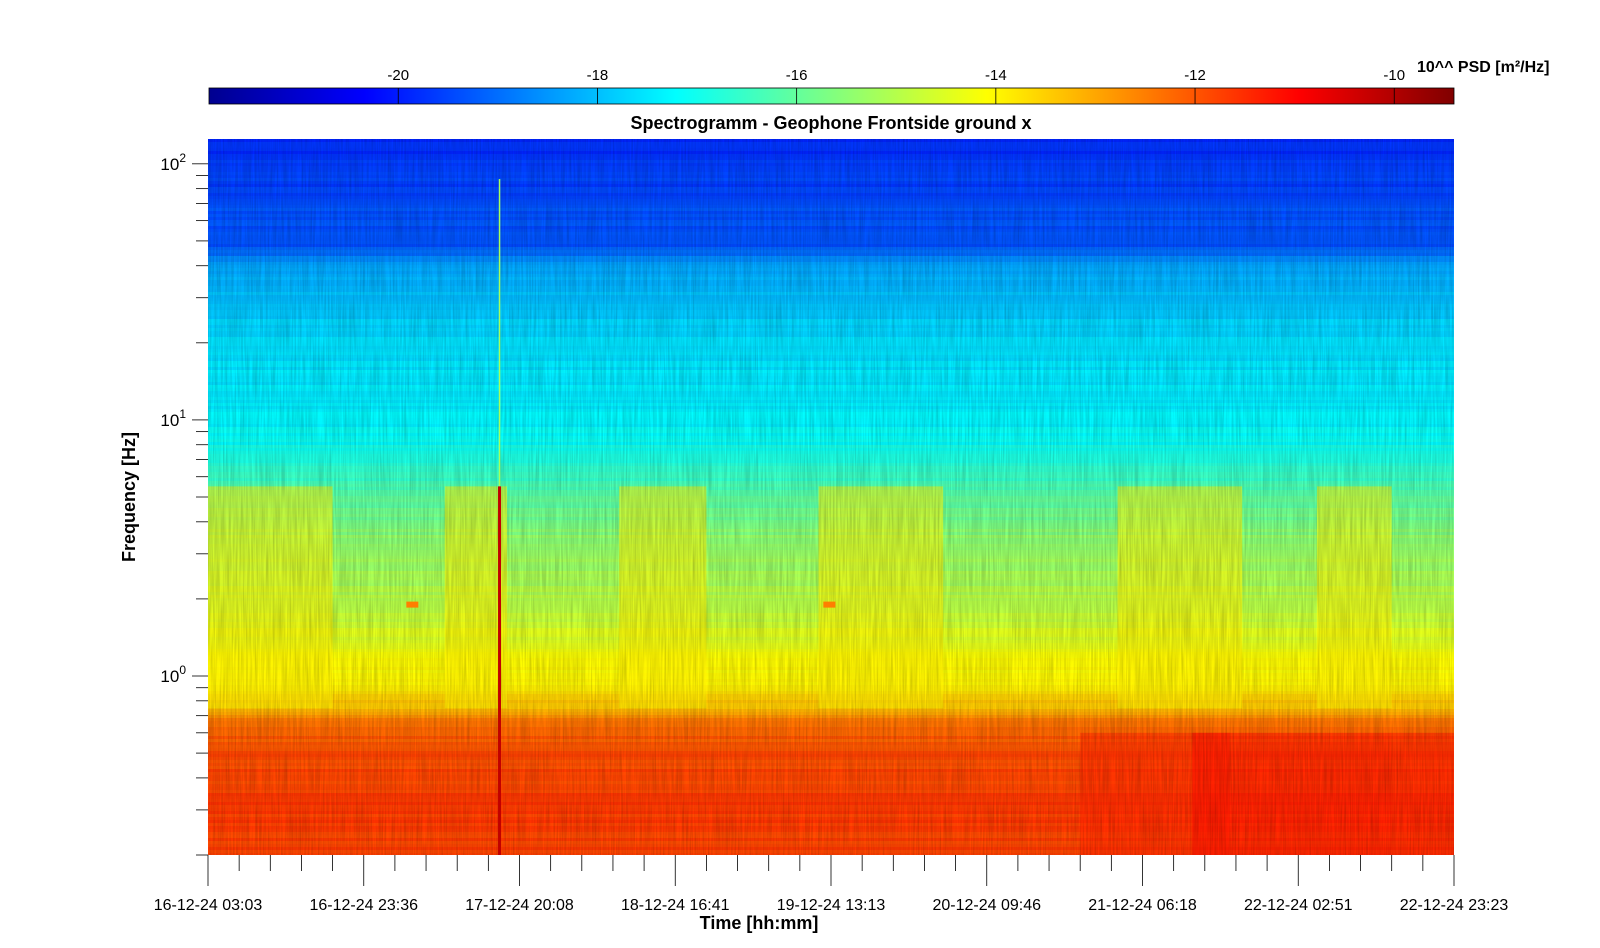  Describe the element at coordinates (208, 905) in the screenshot. I see `x-tick-label: 16-12-24 03:03` at that location.